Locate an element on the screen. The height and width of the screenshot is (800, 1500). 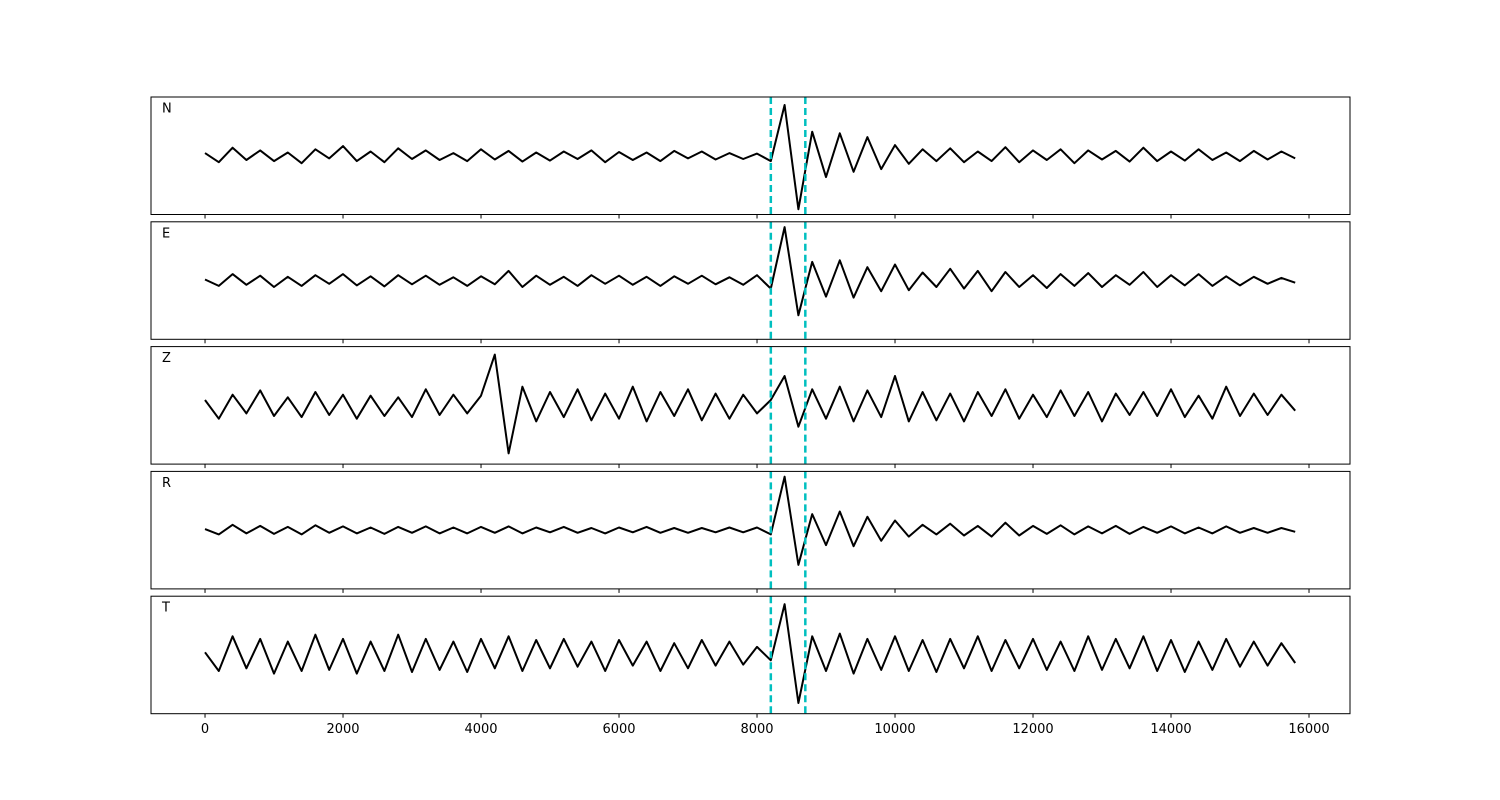
panel-label: R is located at coordinates (166, 483).